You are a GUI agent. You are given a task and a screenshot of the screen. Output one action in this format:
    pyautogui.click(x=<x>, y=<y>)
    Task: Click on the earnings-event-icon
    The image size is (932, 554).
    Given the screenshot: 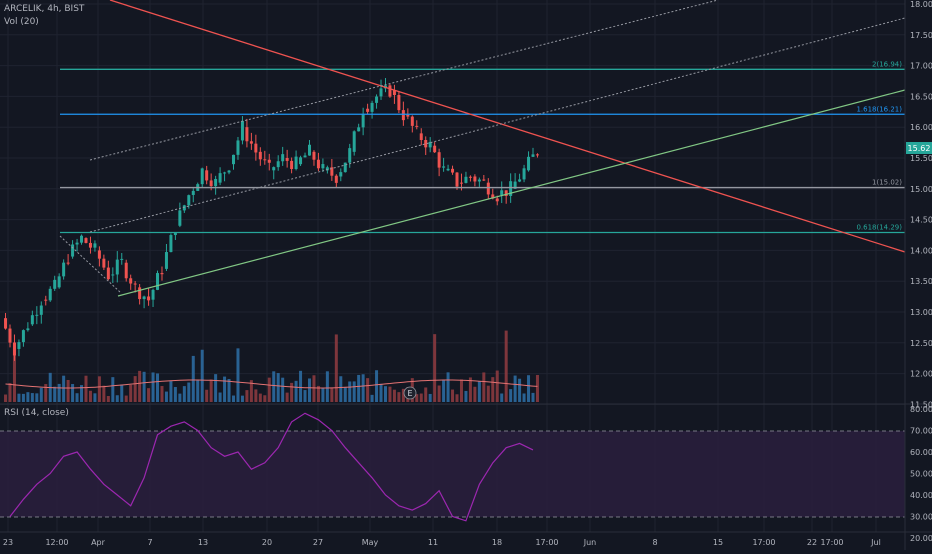 What is the action you would take?
    pyautogui.click(x=410, y=393)
    